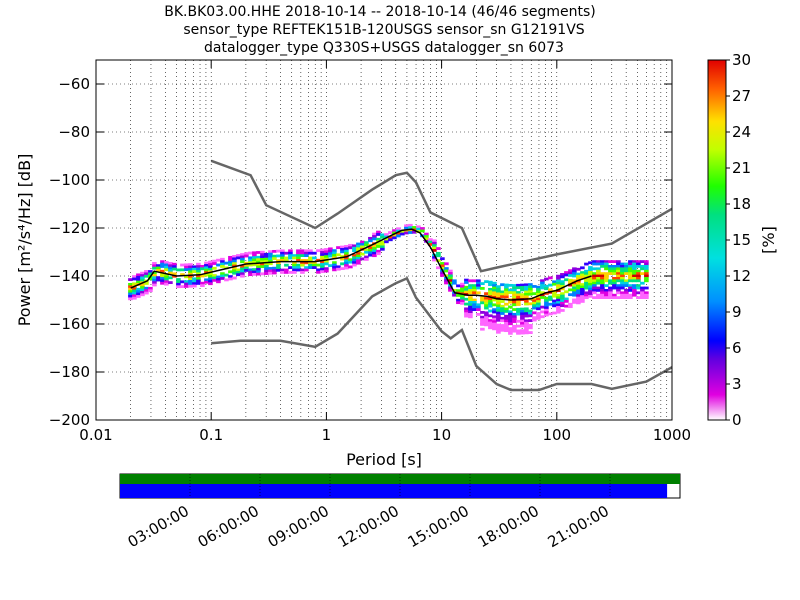 This screenshot has height=600, width=800. What do you see at coordinates (672, 435) in the screenshot?
I see `x-tick-label: 1000` at bounding box center [672, 435].